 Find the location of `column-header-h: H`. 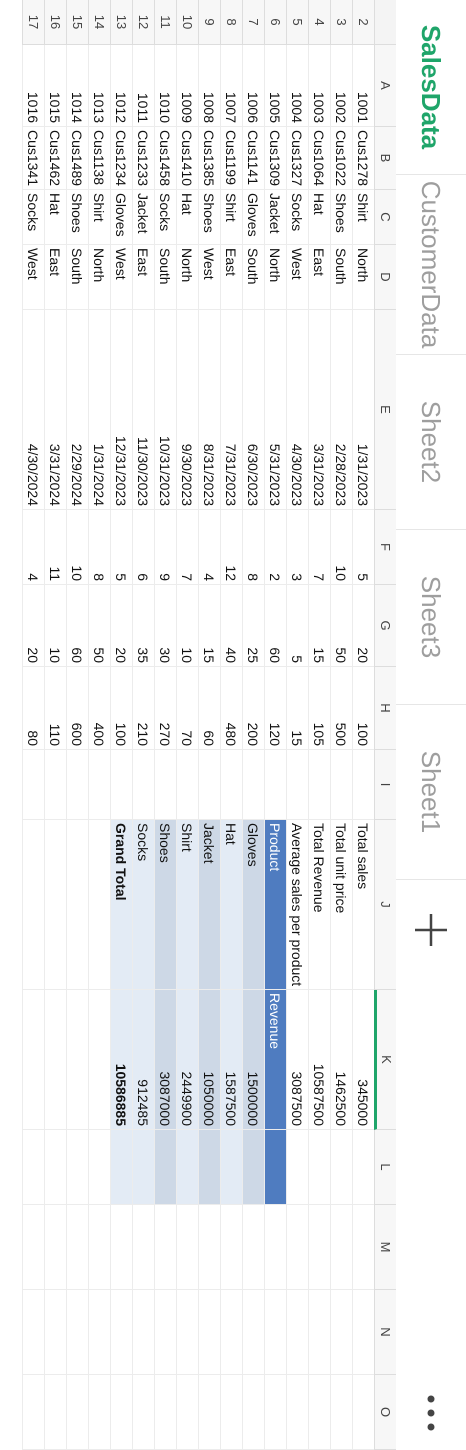

column-header-h: H is located at coordinates (385, 708).